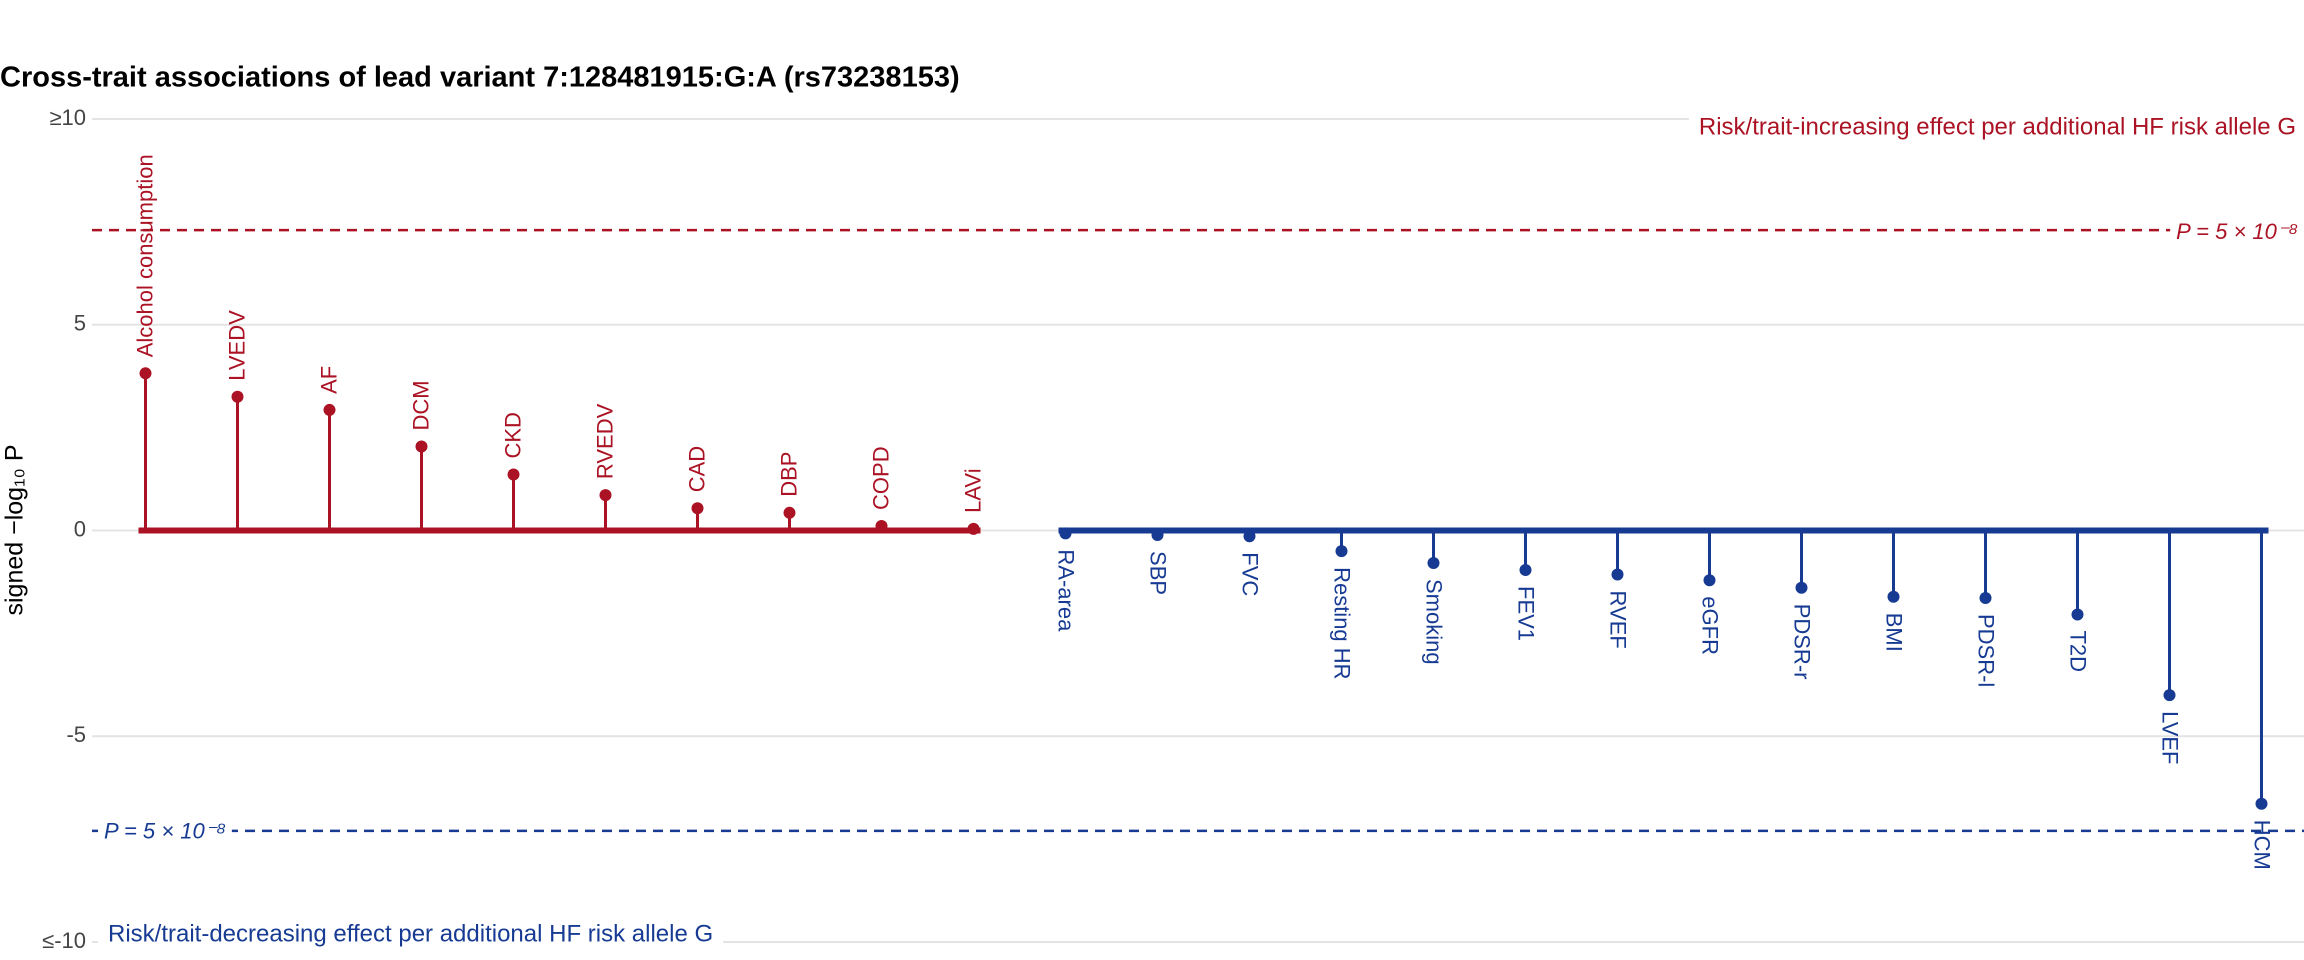 Image resolution: width=2304 pixels, height=960 pixels. I want to click on category-label: FEV1, so click(1526, 613).